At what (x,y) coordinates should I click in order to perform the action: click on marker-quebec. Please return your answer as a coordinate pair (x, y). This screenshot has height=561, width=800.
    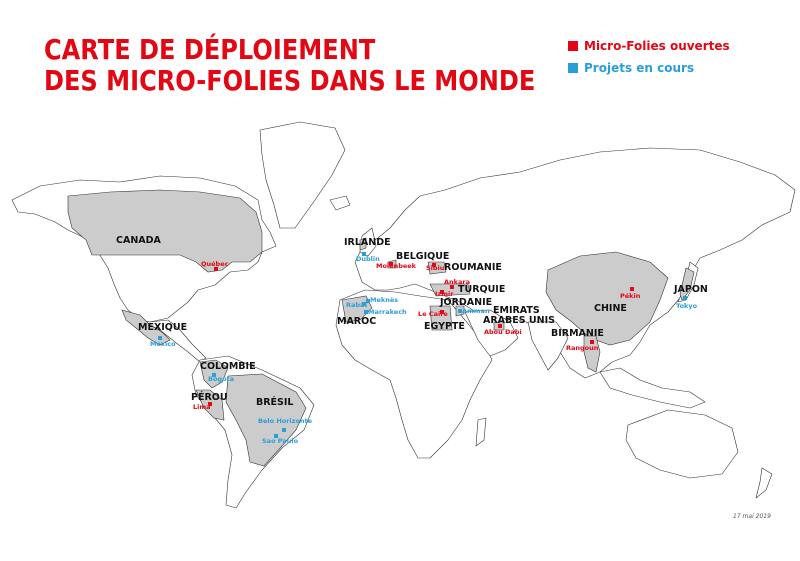
    Looking at the image, I should click on (216, 269).